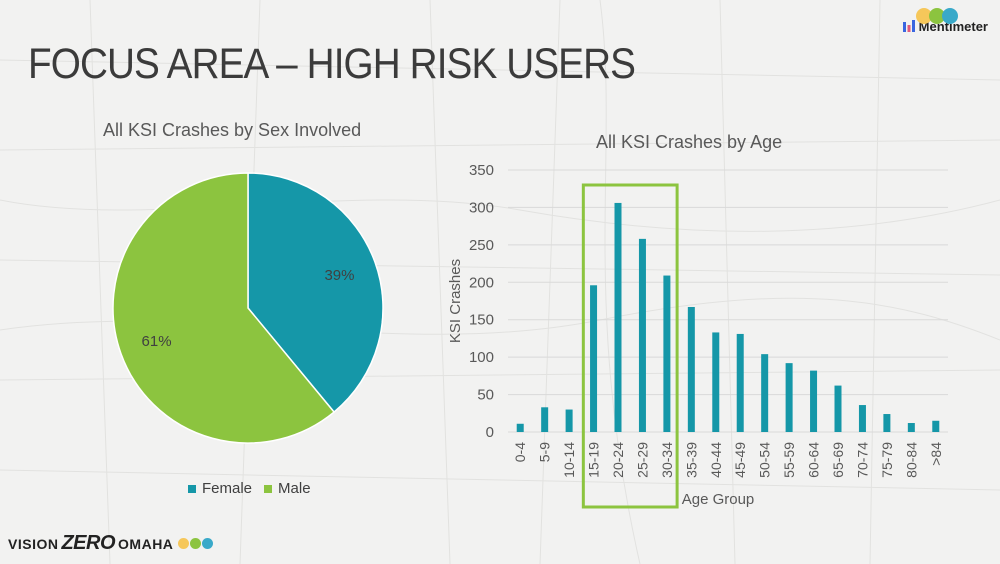 The width and height of the screenshot is (1000, 564). What do you see at coordinates (545, 452) in the screenshot?
I see `x-tick-label: 5-9` at bounding box center [545, 452].